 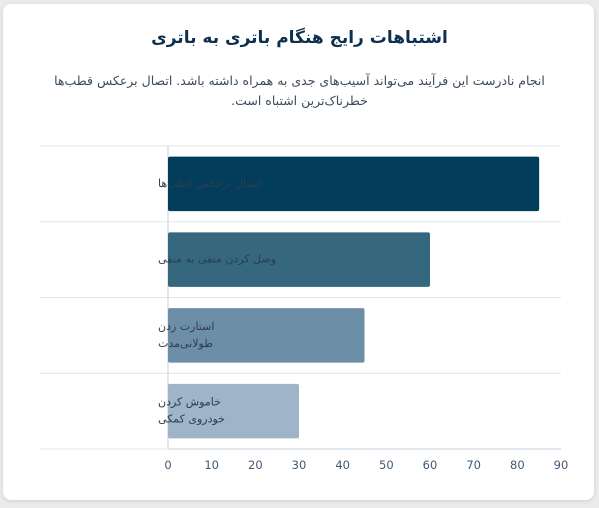 I want to click on x-tick-label: 50, so click(x=386, y=465).